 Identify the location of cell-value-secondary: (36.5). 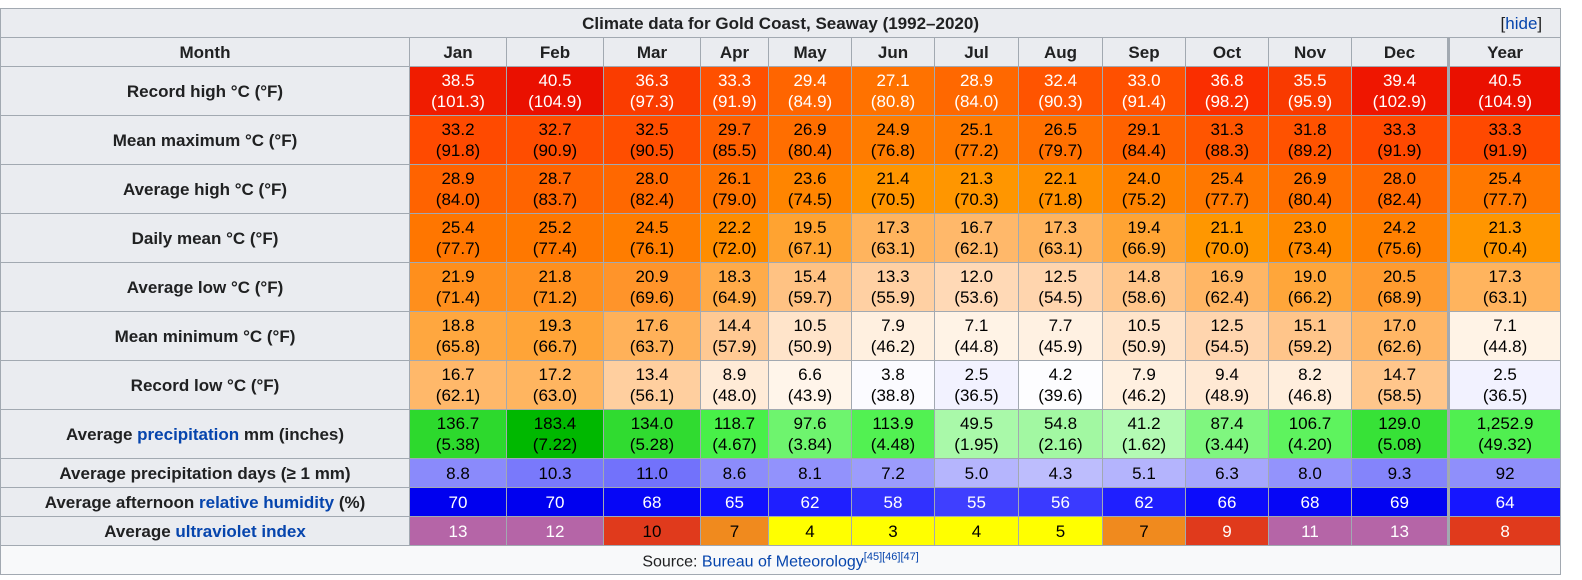
(976, 395).